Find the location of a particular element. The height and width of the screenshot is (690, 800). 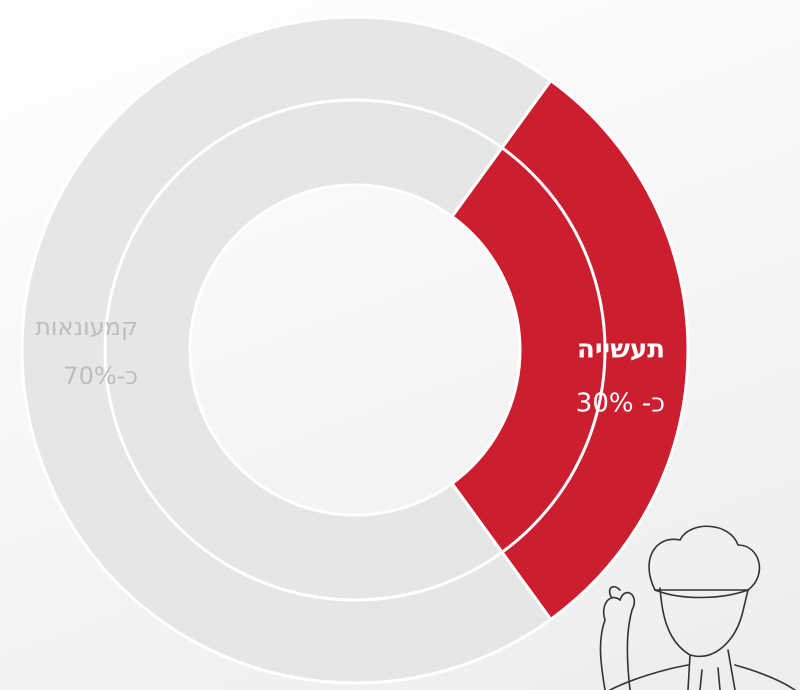

chef-illustration is located at coordinates (697, 607).